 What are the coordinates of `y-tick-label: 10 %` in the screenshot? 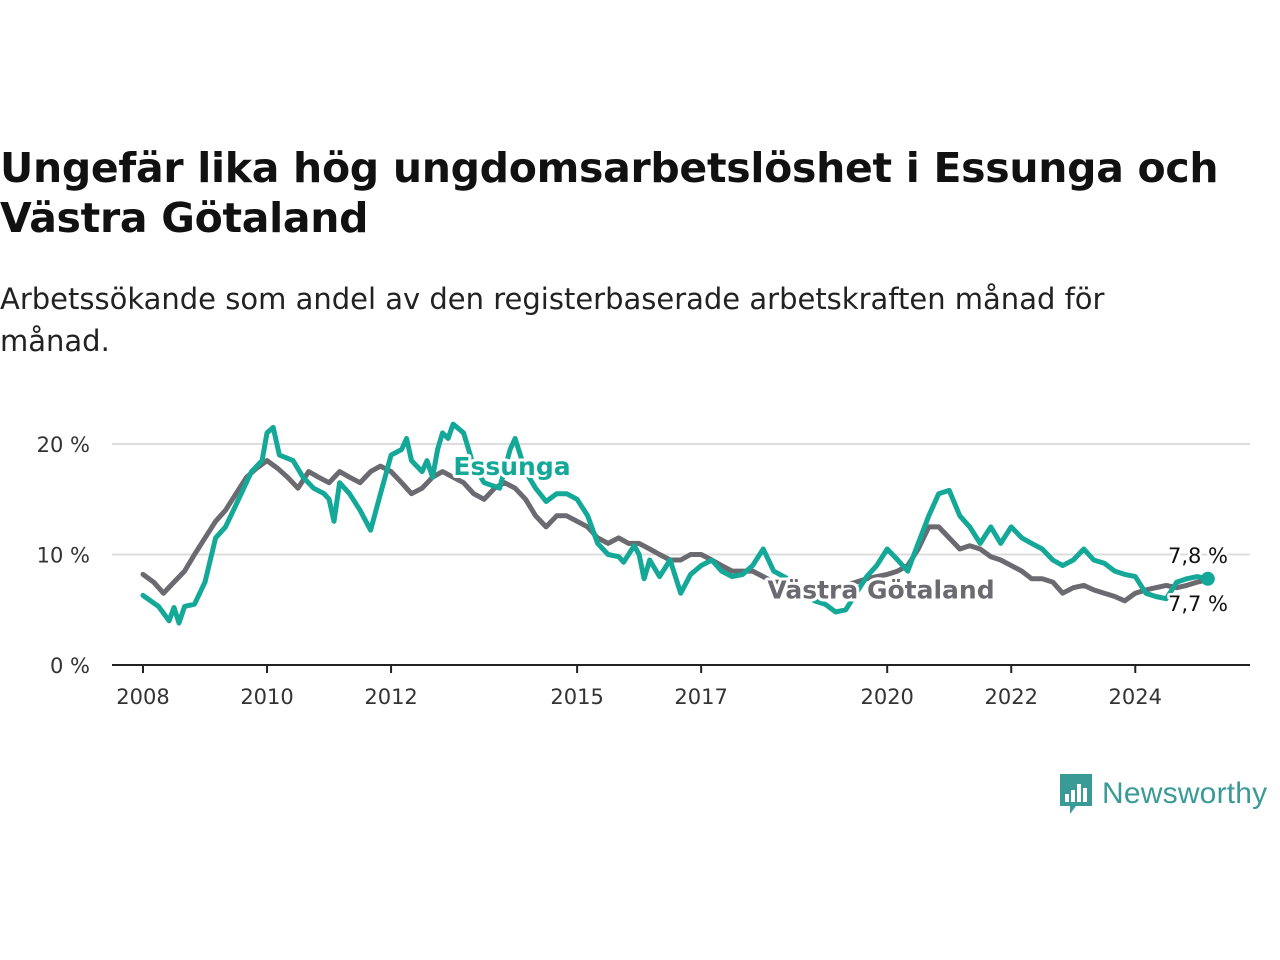 It's located at (63, 556).